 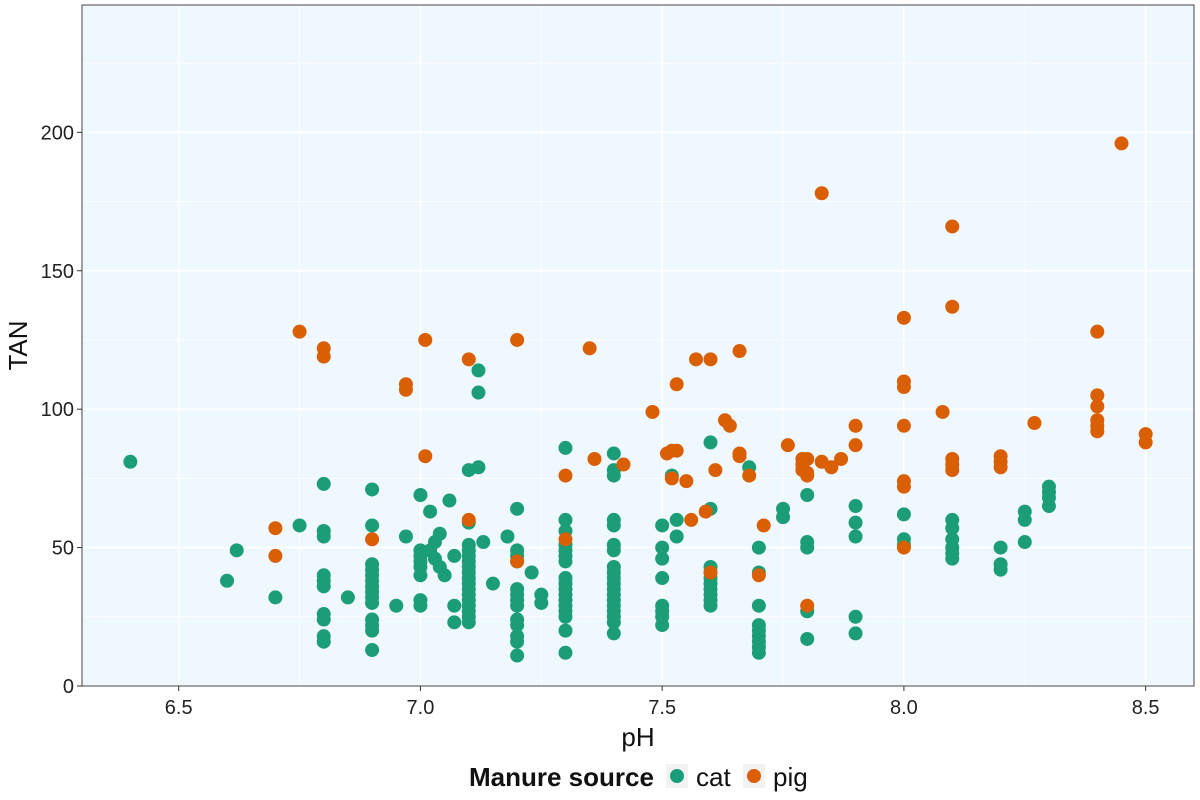 I want to click on y-tick-label: 200, so click(x=57, y=133).